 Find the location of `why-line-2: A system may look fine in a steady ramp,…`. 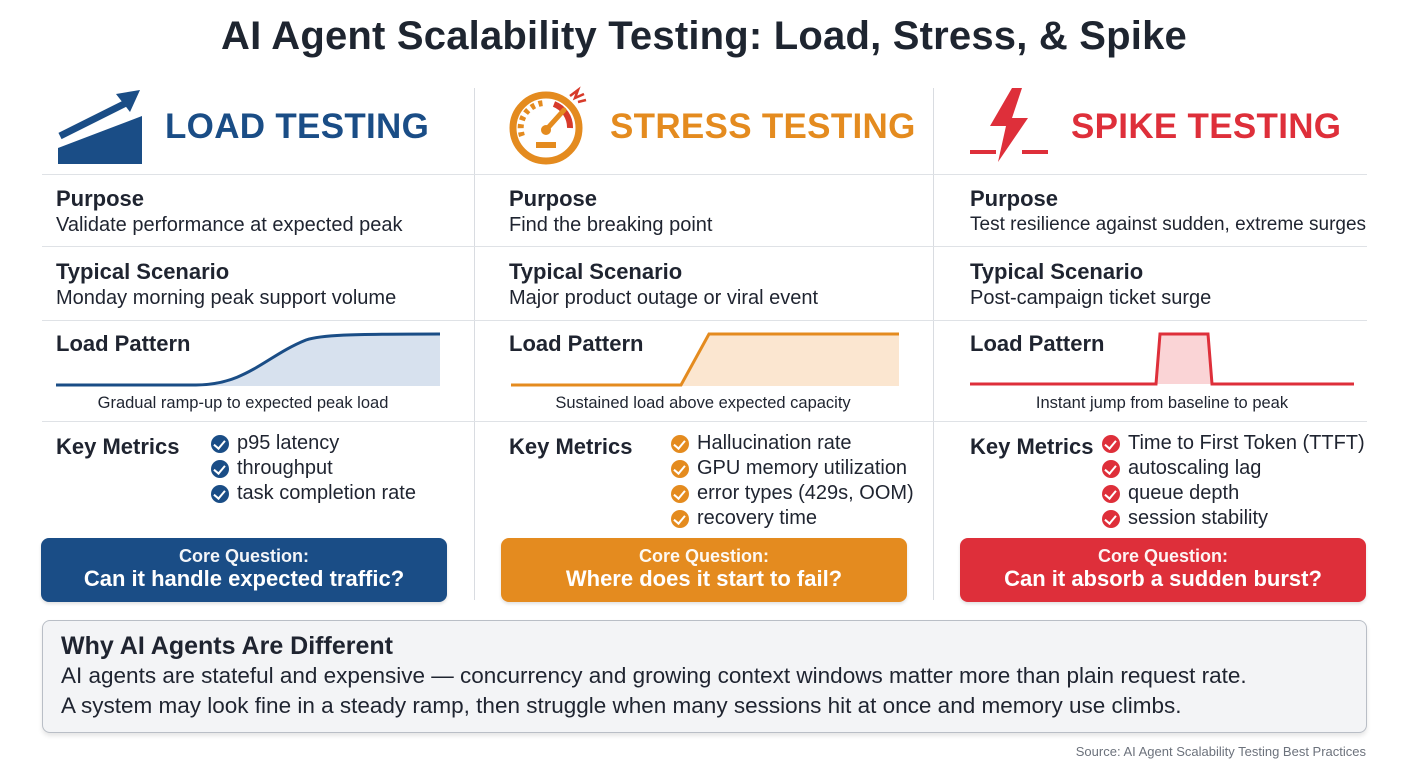

why-line-2: A system may look fine in a steady ramp,… is located at coordinates (621, 705).